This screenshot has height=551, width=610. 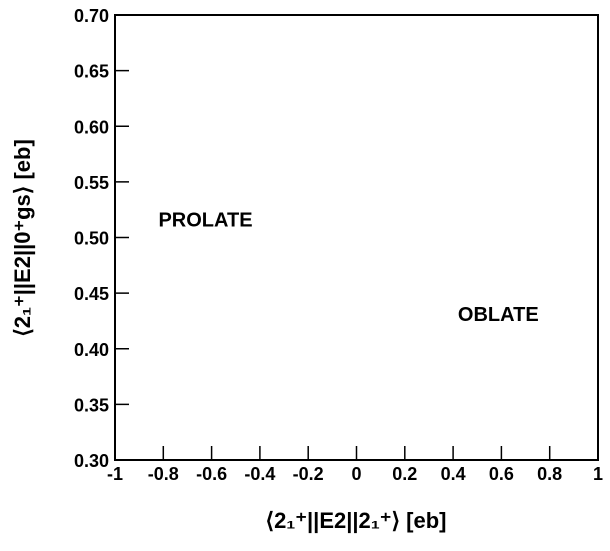 I want to click on x-tick-label: 0.8, so click(x=549, y=474).